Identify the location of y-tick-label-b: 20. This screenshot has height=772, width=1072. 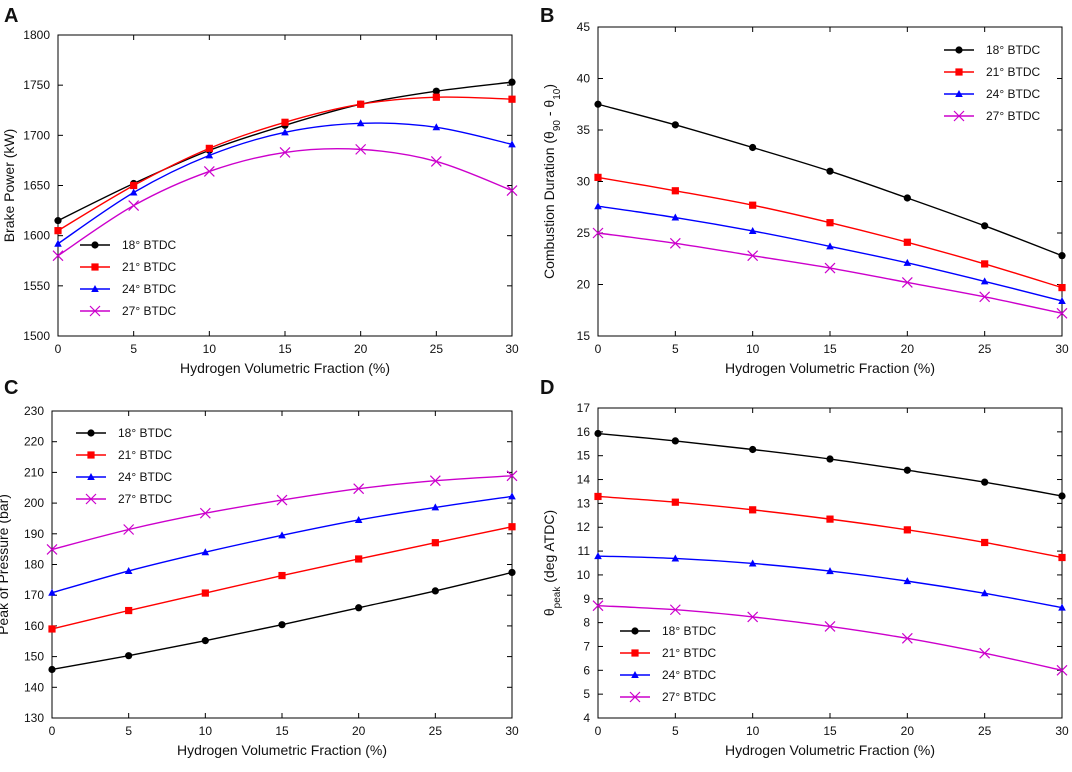
(584, 285).